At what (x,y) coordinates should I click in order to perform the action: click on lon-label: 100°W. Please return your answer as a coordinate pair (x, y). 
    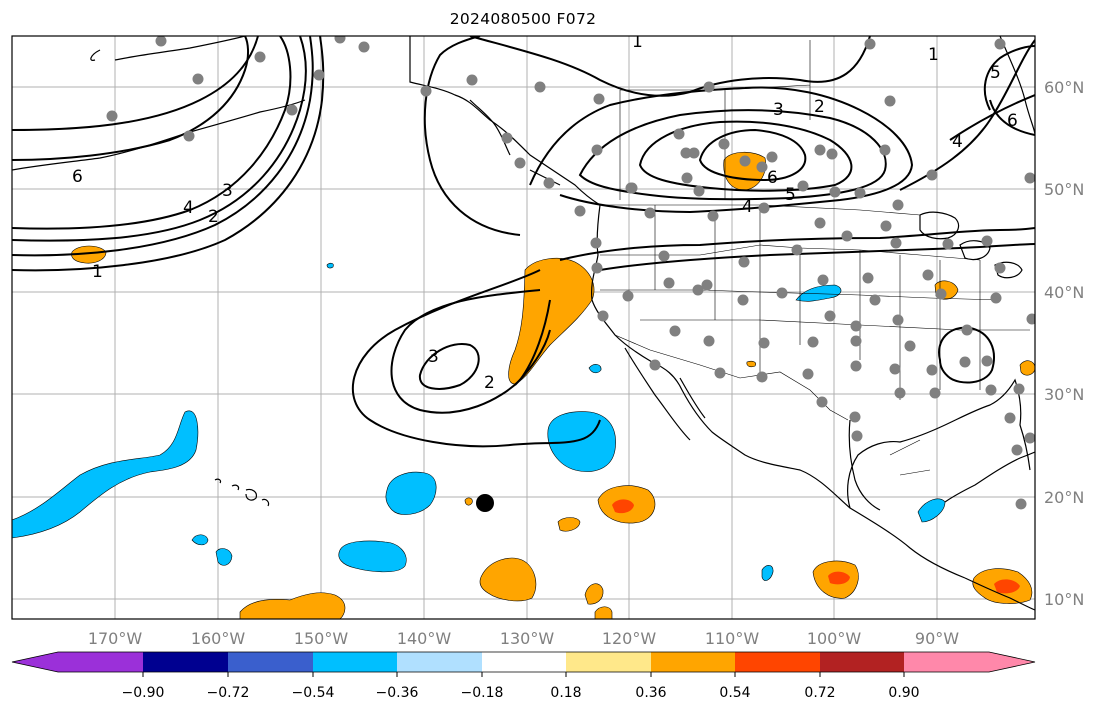
    Looking at the image, I should click on (834, 638).